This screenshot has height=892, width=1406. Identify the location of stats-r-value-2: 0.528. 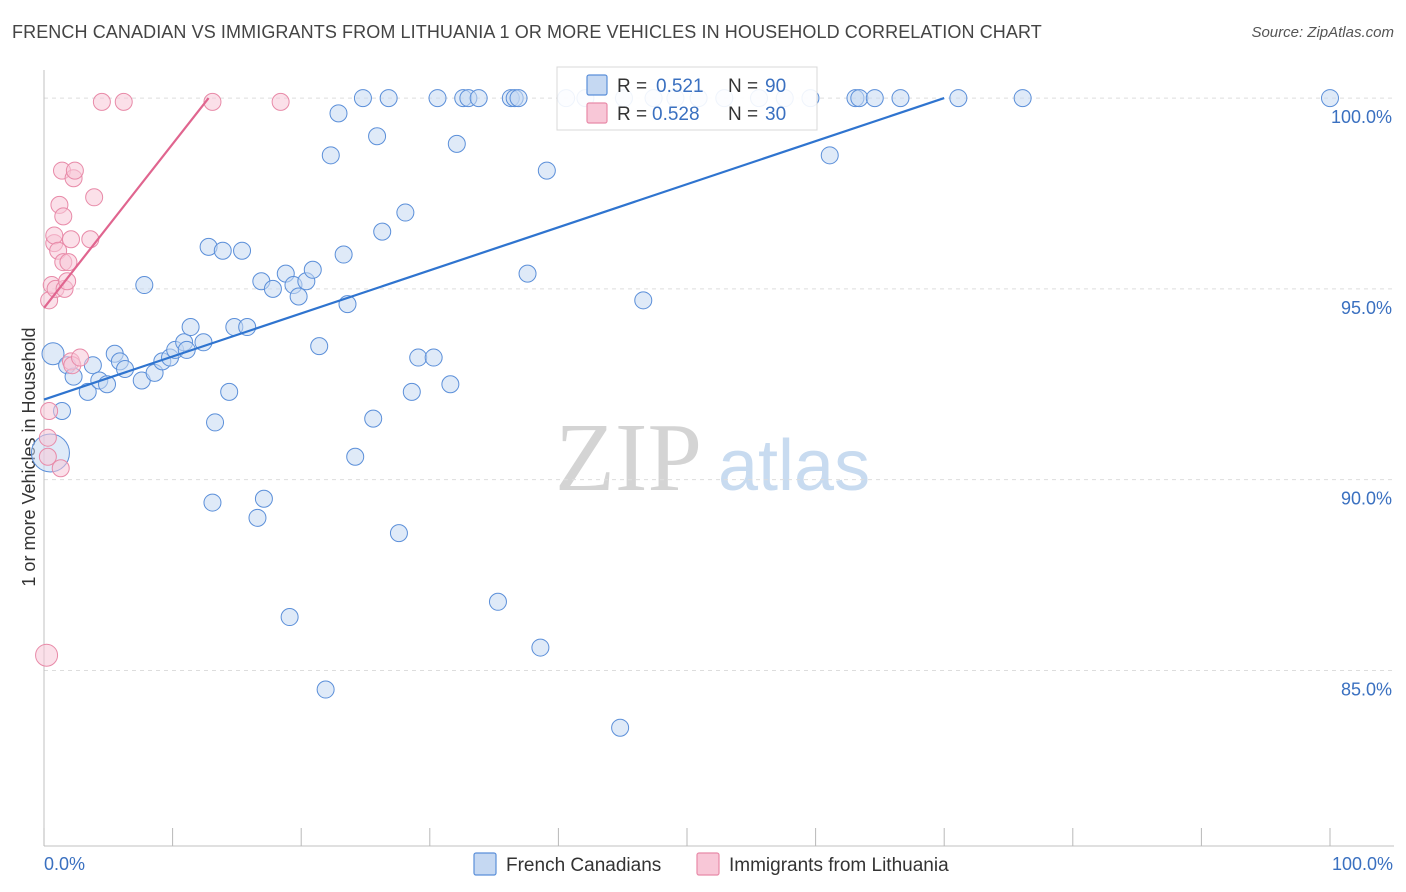
(676, 114).